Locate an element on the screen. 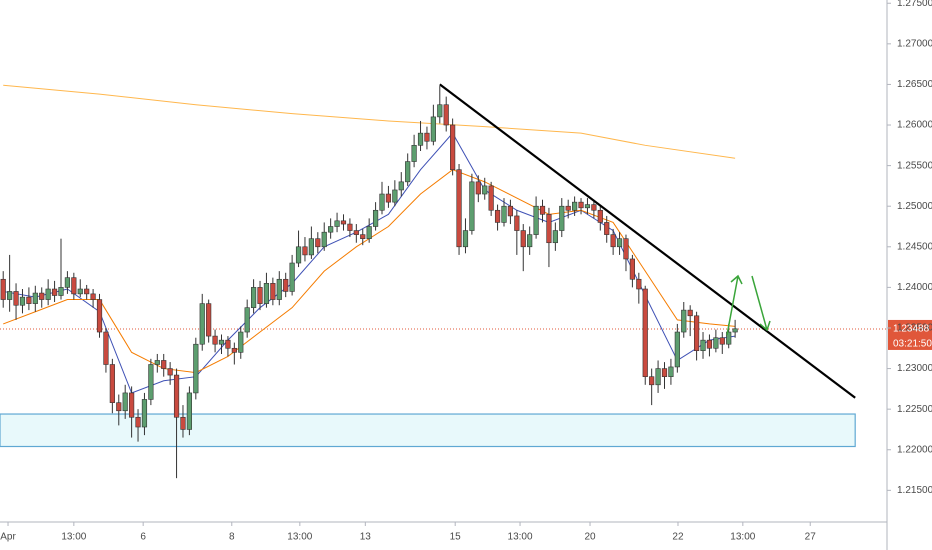 This screenshot has width=932, height=550. y-tick-label: 1.24000 is located at coordinates (914, 287).